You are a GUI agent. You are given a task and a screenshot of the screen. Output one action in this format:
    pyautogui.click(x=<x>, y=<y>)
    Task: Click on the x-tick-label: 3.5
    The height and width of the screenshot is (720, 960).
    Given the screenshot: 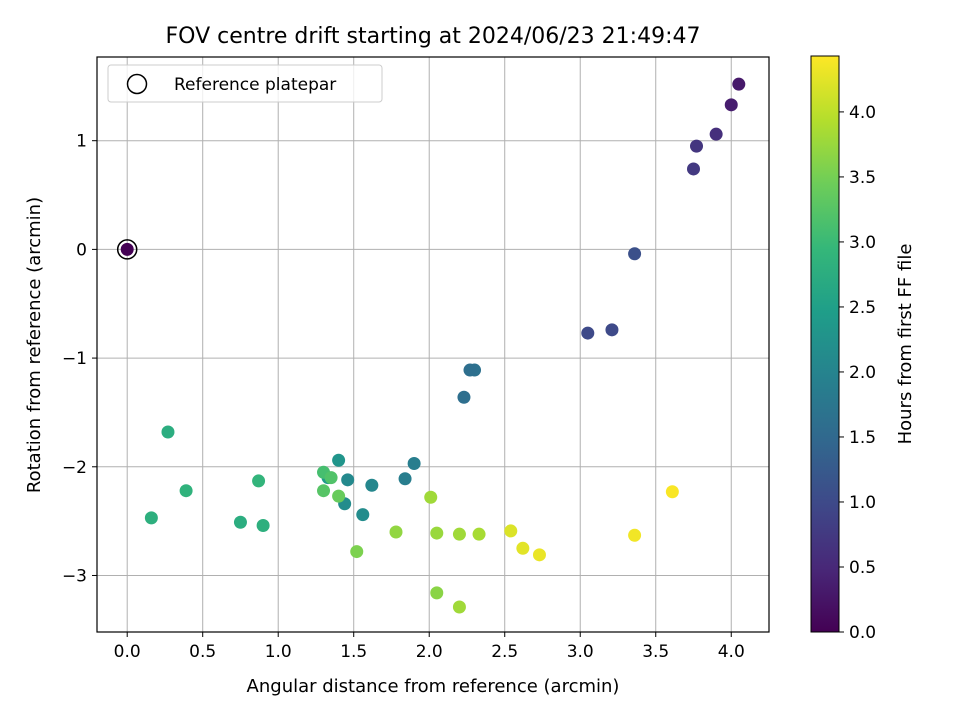 What is the action you would take?
    pyautogui.click(x=655, y=652)
    